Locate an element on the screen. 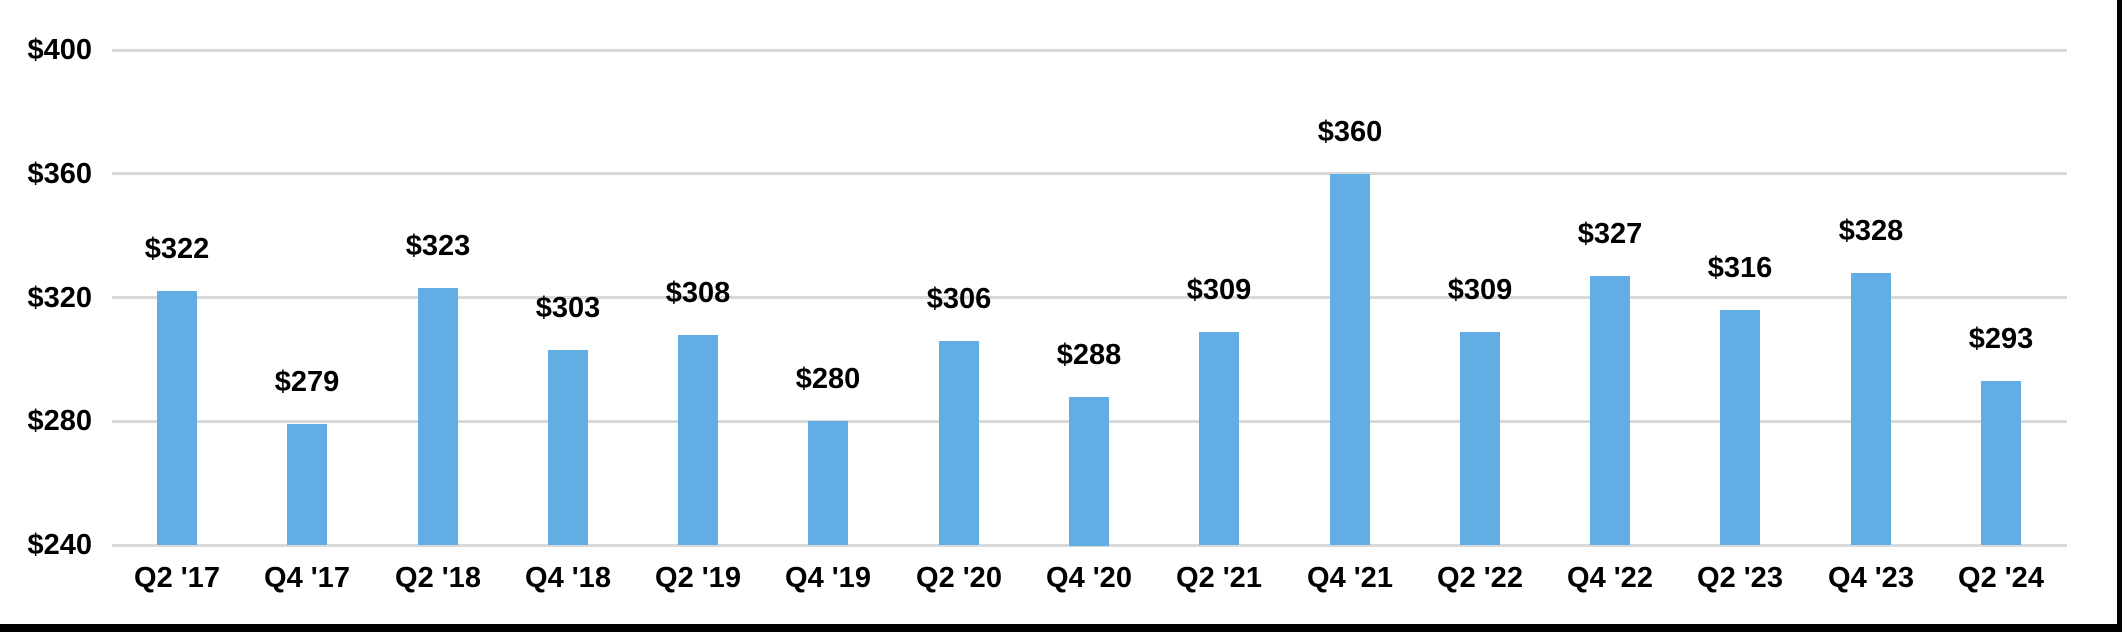  x-tick-label: Q2 '23 is located at coordinates (1740, 578).